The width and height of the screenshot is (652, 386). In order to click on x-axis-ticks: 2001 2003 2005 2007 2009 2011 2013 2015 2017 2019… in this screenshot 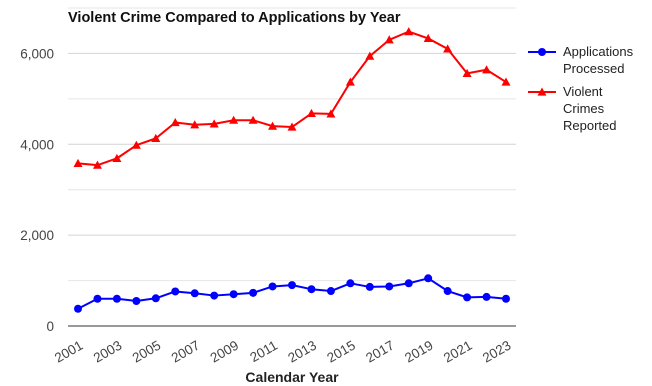, I will do `click(283, 352)`.